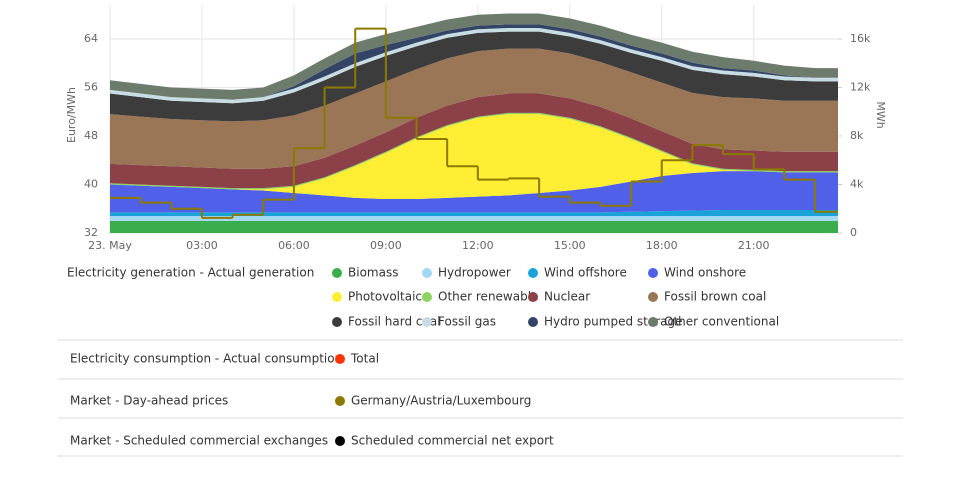 The width and height of the screenshot is (960, 504). I want to click on legend-label: Total, so click(364, 359).